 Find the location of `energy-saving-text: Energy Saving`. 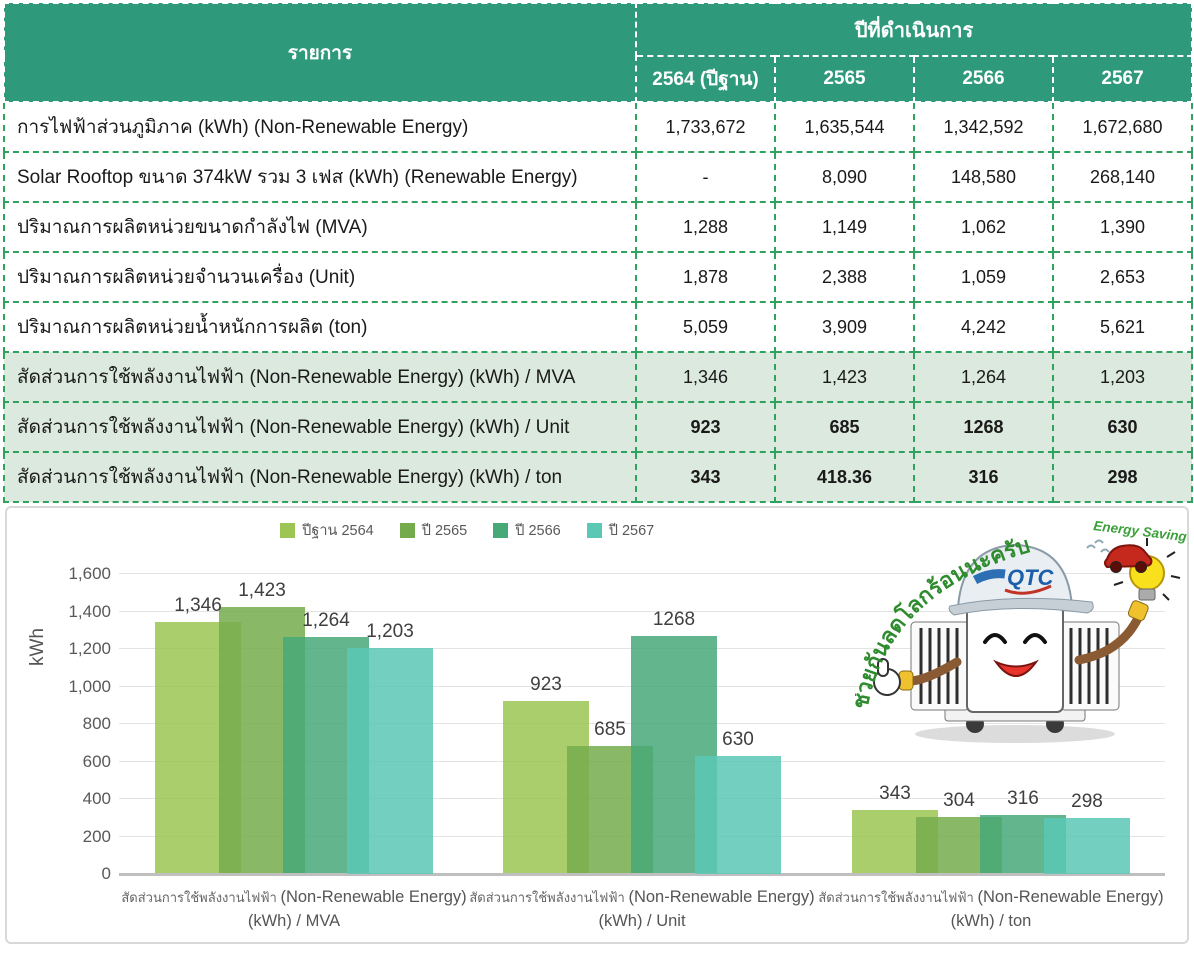

energy-saving-text: Energy Saving is located at coordinates (1140, 531).